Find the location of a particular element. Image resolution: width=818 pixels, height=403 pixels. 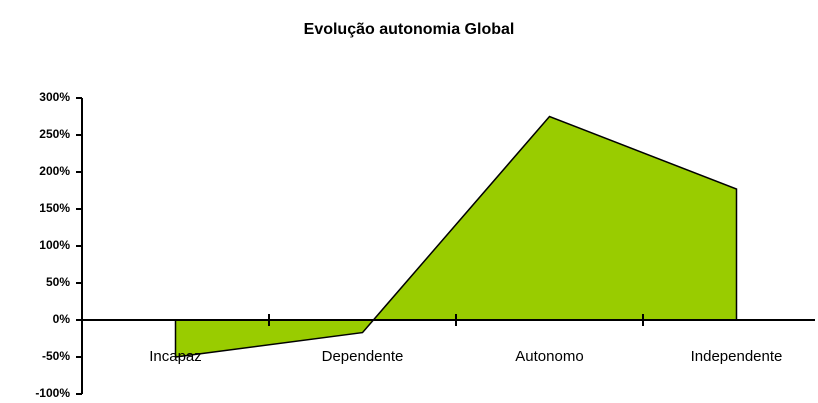

y-tick-label: 250% is located at coordinates (54, 134).